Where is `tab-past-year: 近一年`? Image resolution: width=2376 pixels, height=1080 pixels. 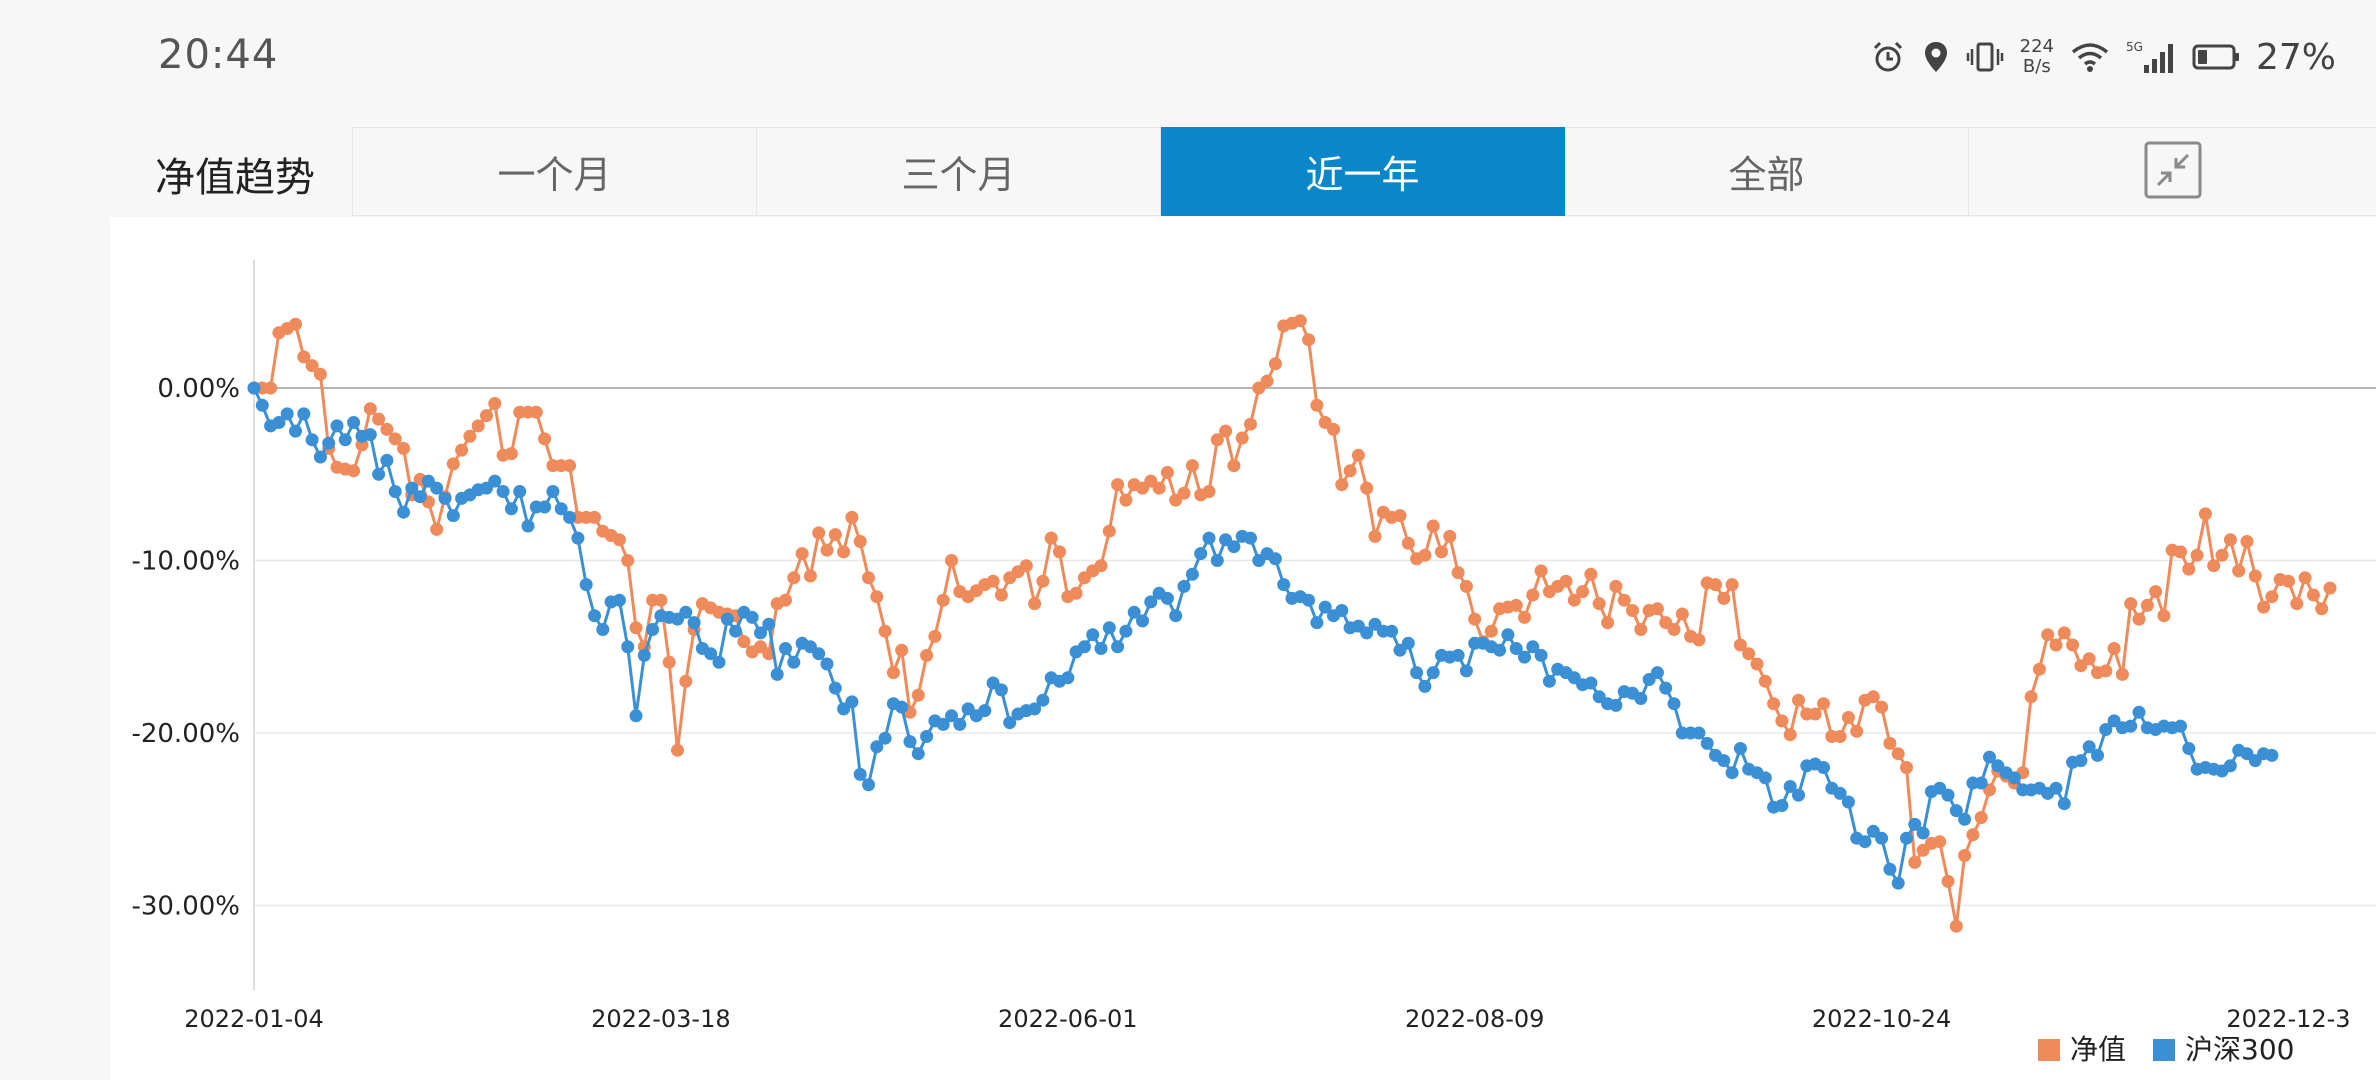
tab-past-year: 近一年 is located at coordinates (1363, 171).